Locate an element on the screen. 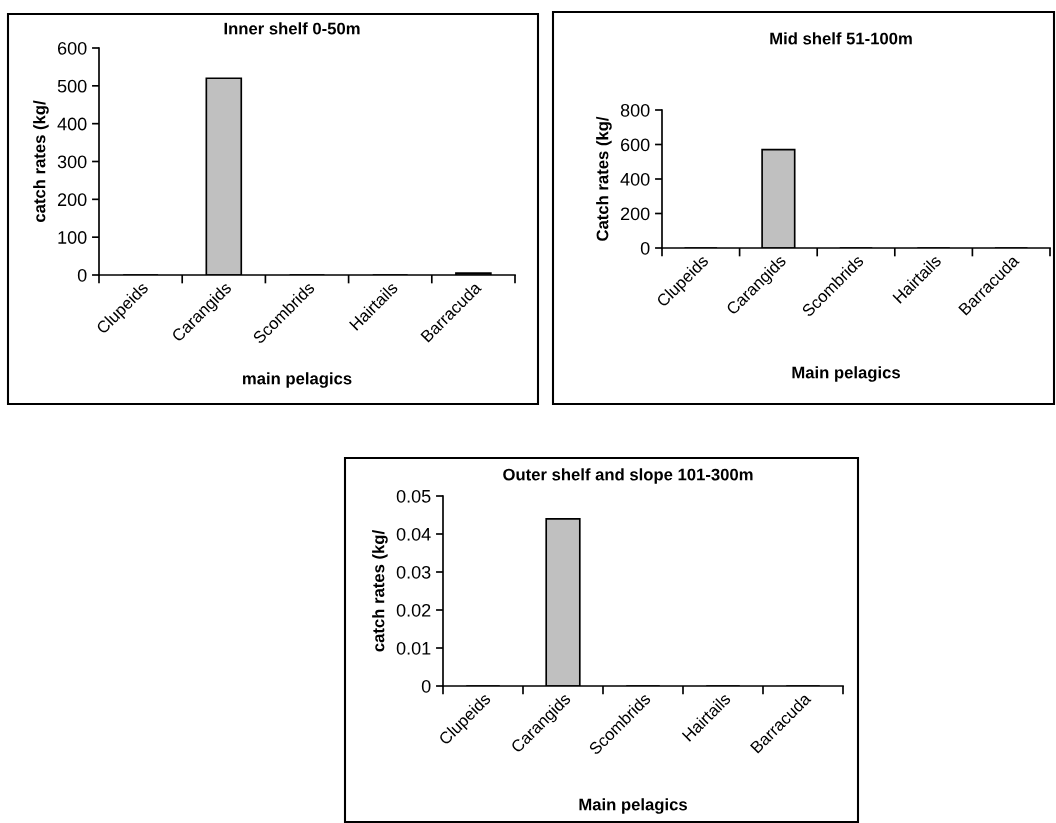 The image size is (1056, 823). chart-title: Mid shelf 51-100m is located at coordinates (841, 38).